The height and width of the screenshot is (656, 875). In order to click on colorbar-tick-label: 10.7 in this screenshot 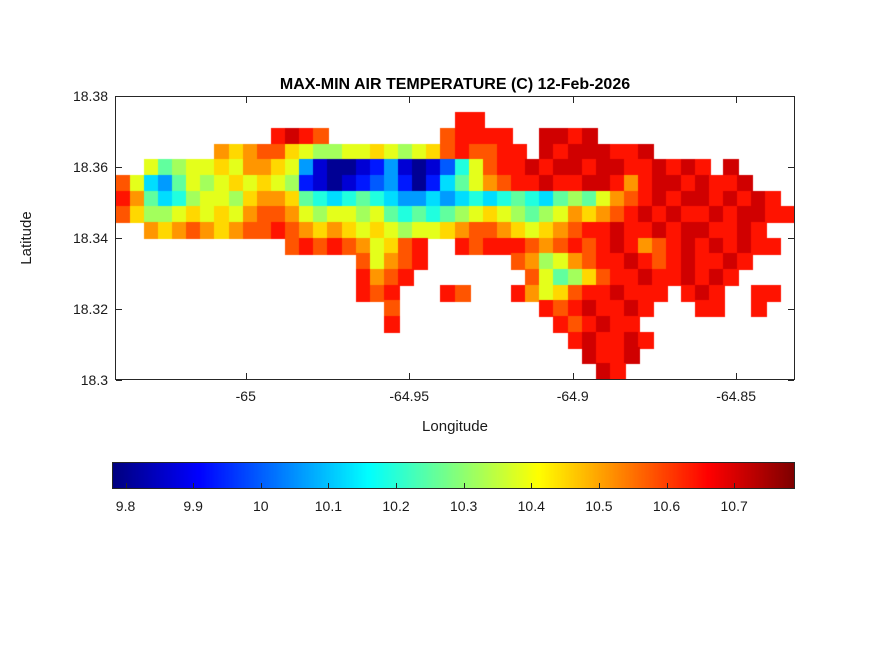, I will do `click(734, 506)`.